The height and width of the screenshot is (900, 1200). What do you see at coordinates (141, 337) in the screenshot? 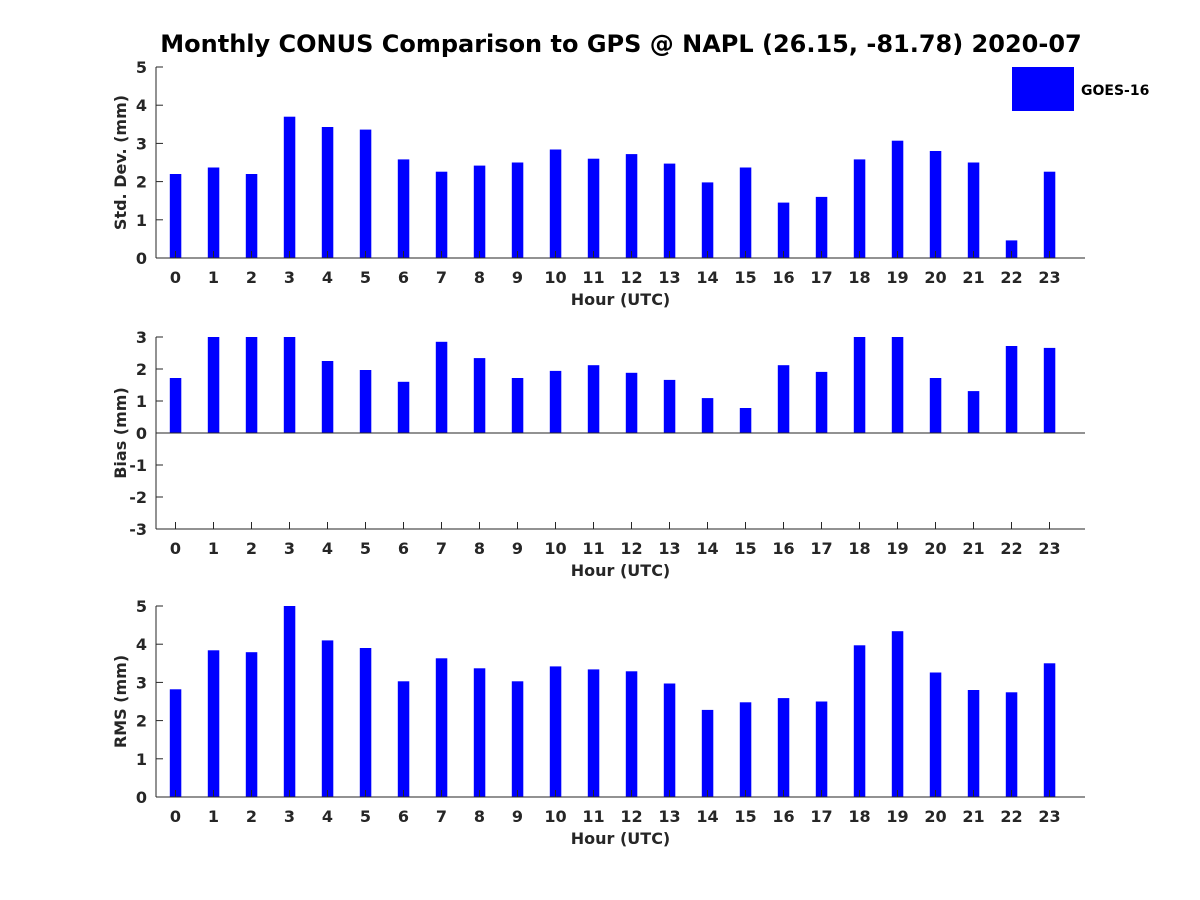
I see `y-tick-label-2-6: 3` at bounding box center [141, 337].